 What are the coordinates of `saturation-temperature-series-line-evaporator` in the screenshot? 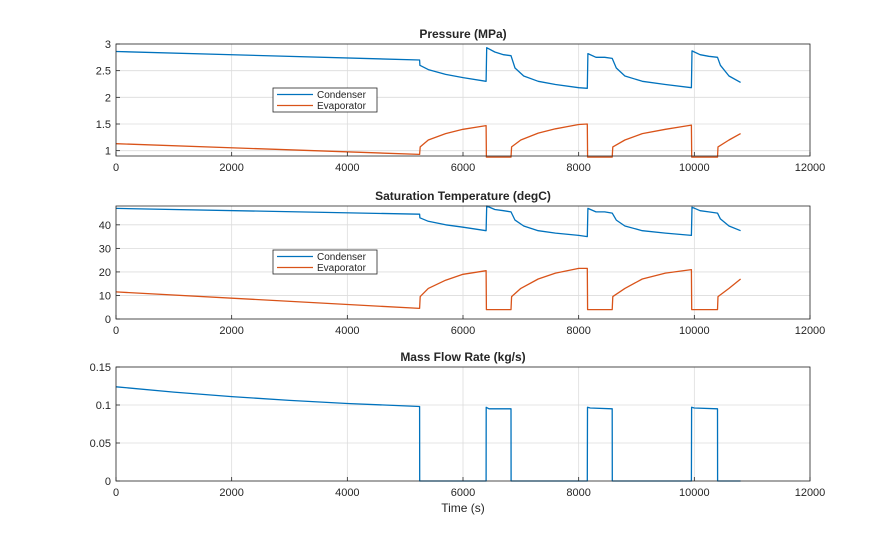 It's located at (428, 289).